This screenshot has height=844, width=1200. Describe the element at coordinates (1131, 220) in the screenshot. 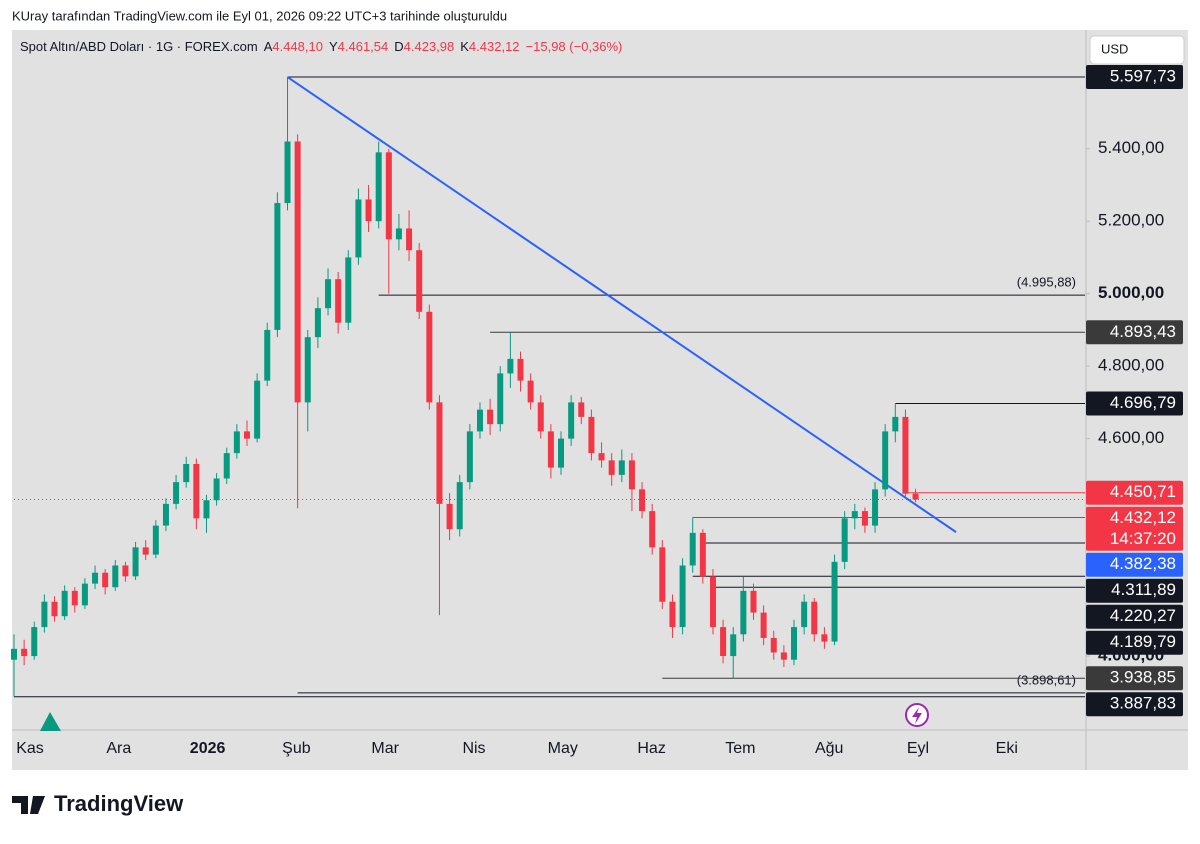

I see `y-tick-label: 5.200,00` at that location.